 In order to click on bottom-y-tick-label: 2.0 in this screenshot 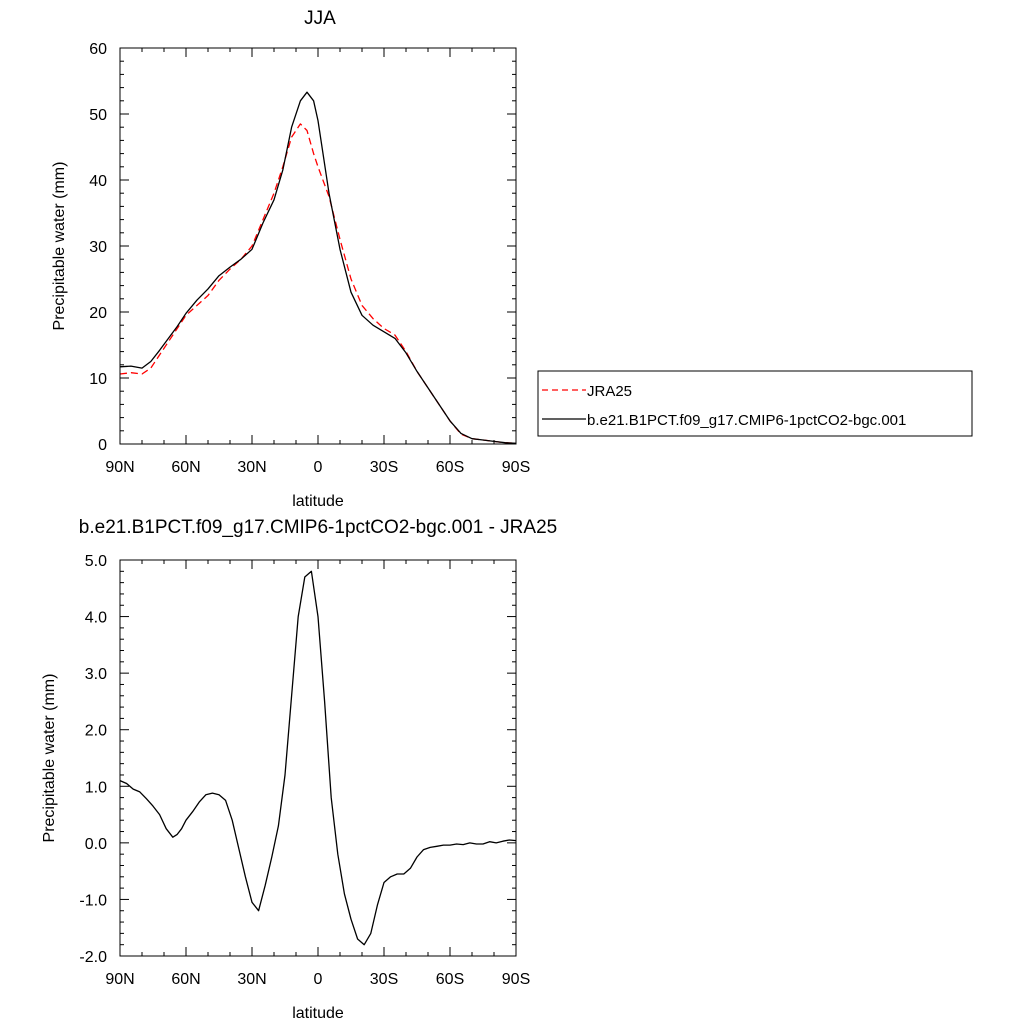, I will do `click(96, 731)`.